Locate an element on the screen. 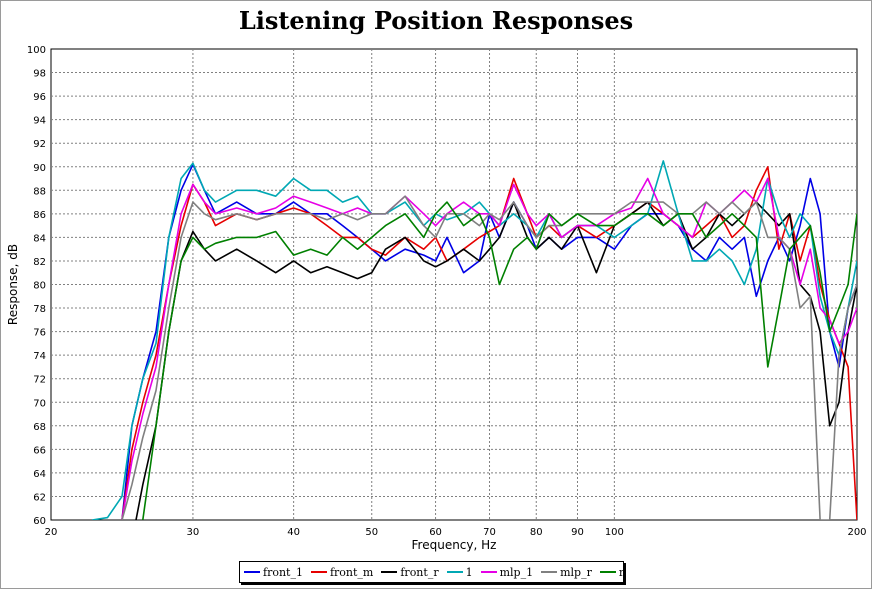  legend-item: mlp_r is located at coordinates (566, 572).